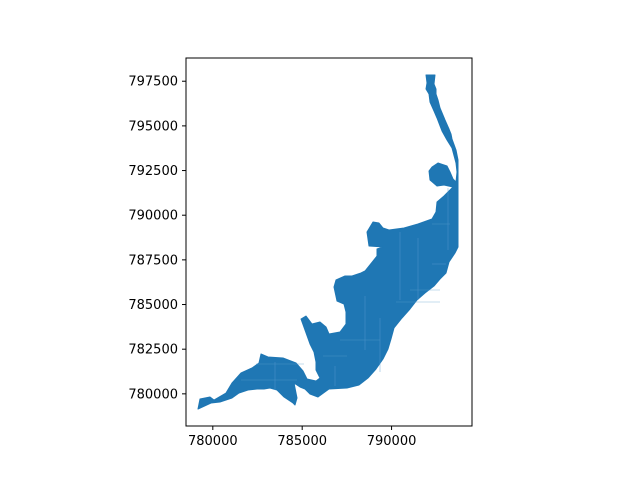  I want to click on x-tick-label: 790000, so click(392, 441).